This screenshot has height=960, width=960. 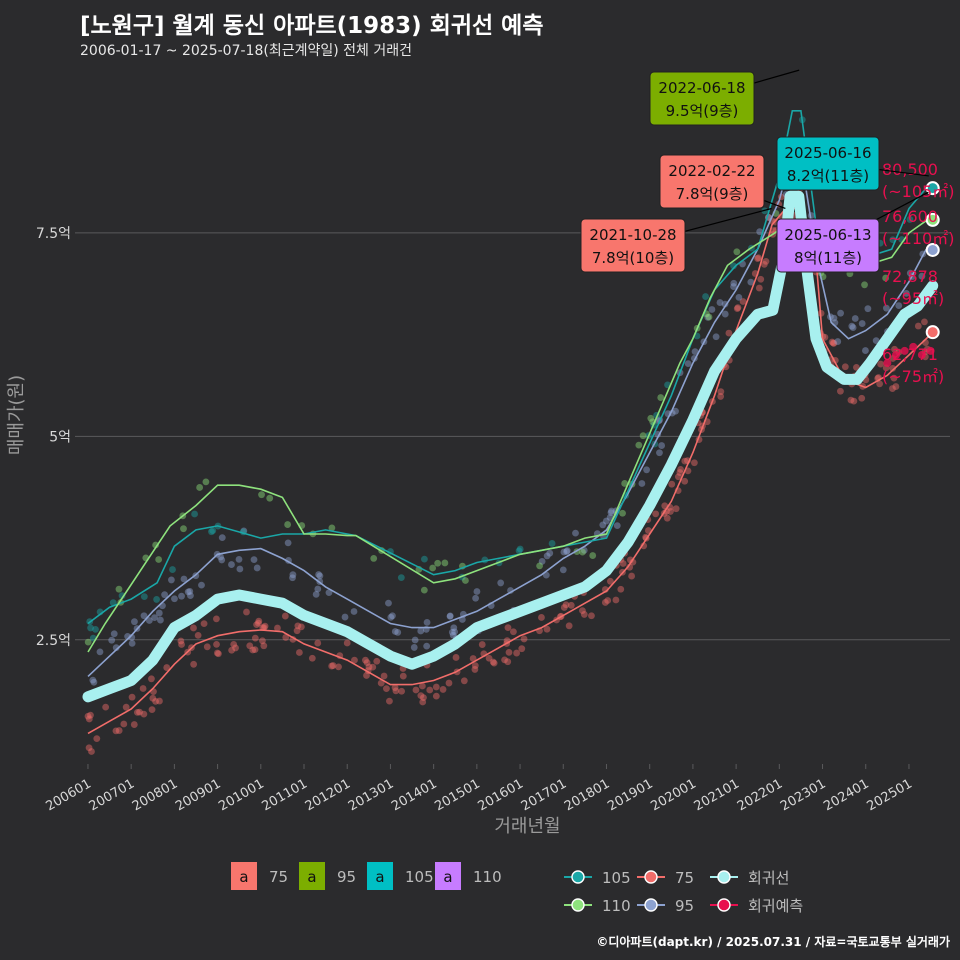 I want to click on callout-2025-06-13: 2025-06-13 8억(11층), so click(x=852, y=232).